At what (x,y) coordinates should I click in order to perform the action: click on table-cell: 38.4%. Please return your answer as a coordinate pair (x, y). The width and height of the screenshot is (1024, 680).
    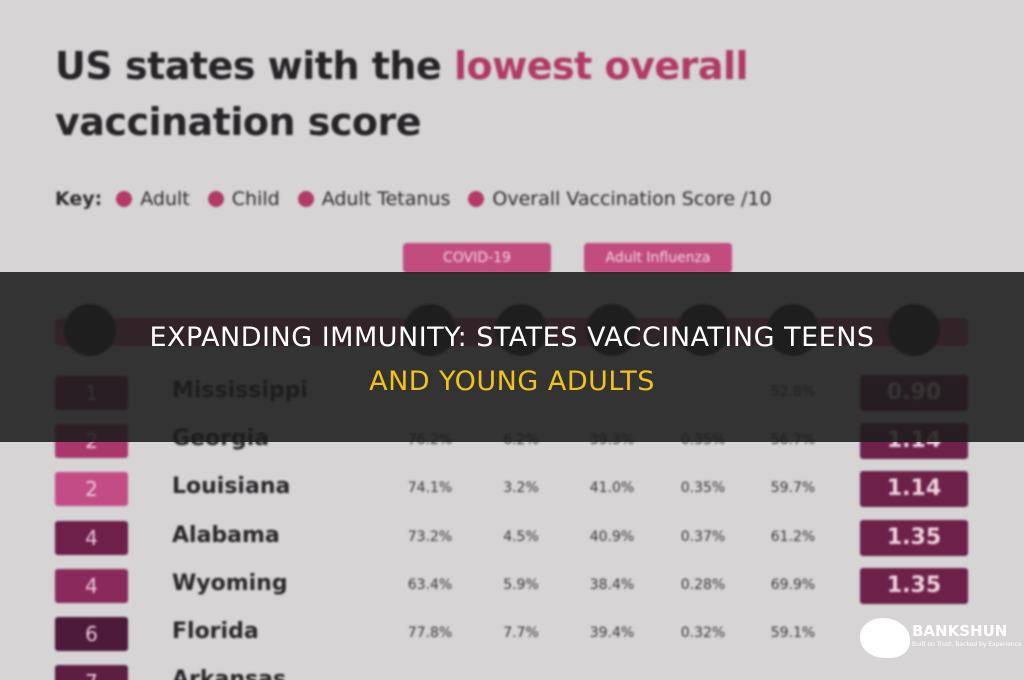
    Looking at the image, I should click on (612, 584).